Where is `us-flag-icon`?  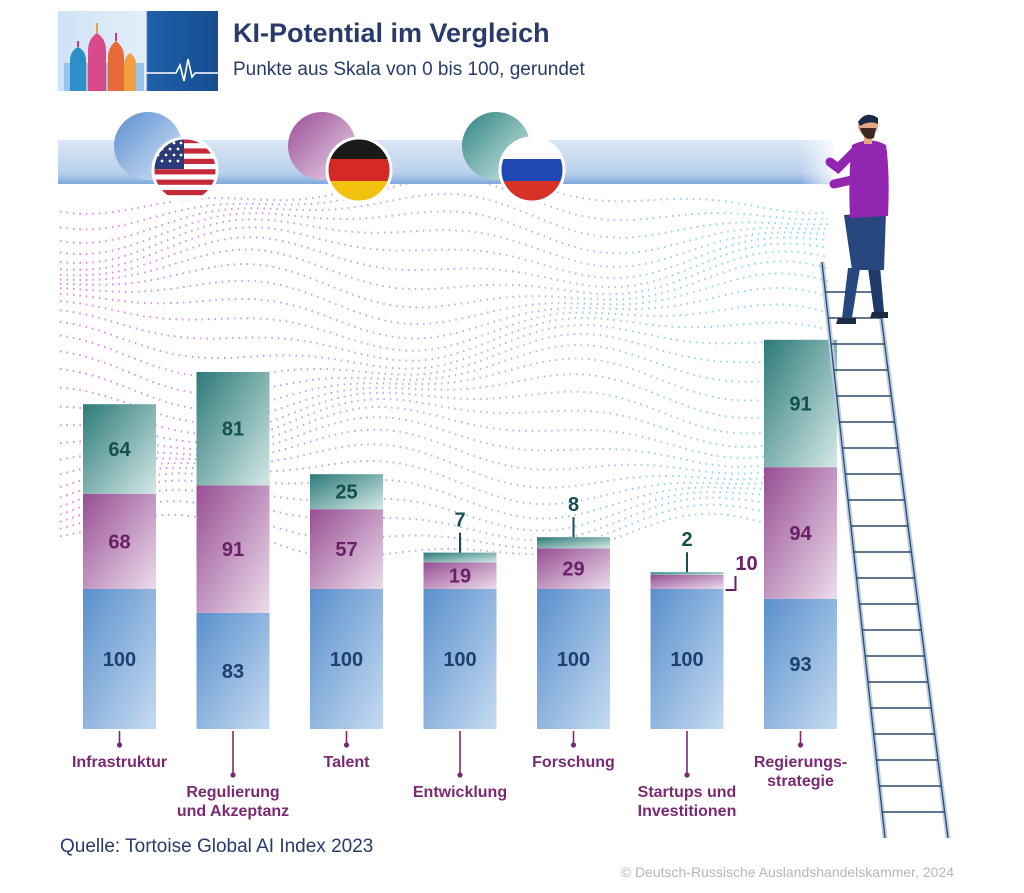
us-flag-icon is located at coordinates (185, 170).